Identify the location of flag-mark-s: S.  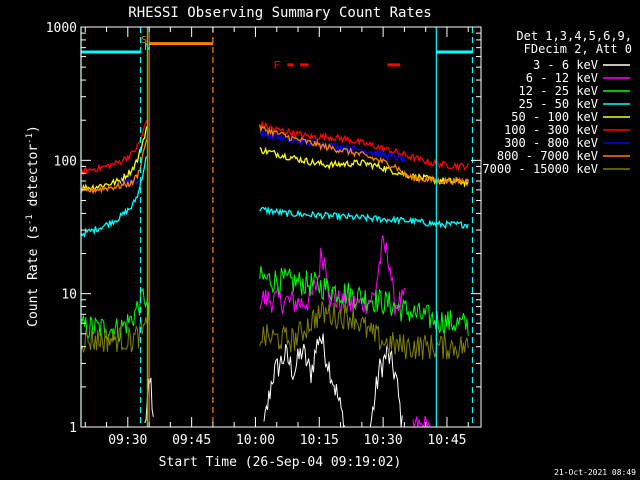
(144, 40).